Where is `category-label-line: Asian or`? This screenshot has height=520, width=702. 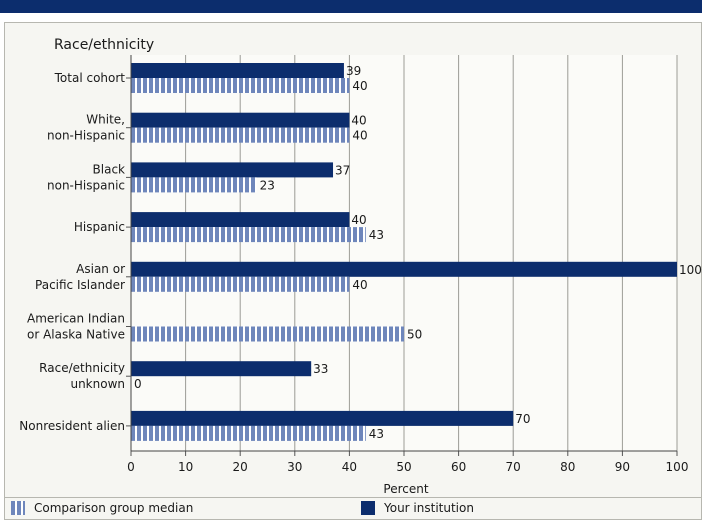 category-label-line: Asian or is located at coordinates (100, 269).